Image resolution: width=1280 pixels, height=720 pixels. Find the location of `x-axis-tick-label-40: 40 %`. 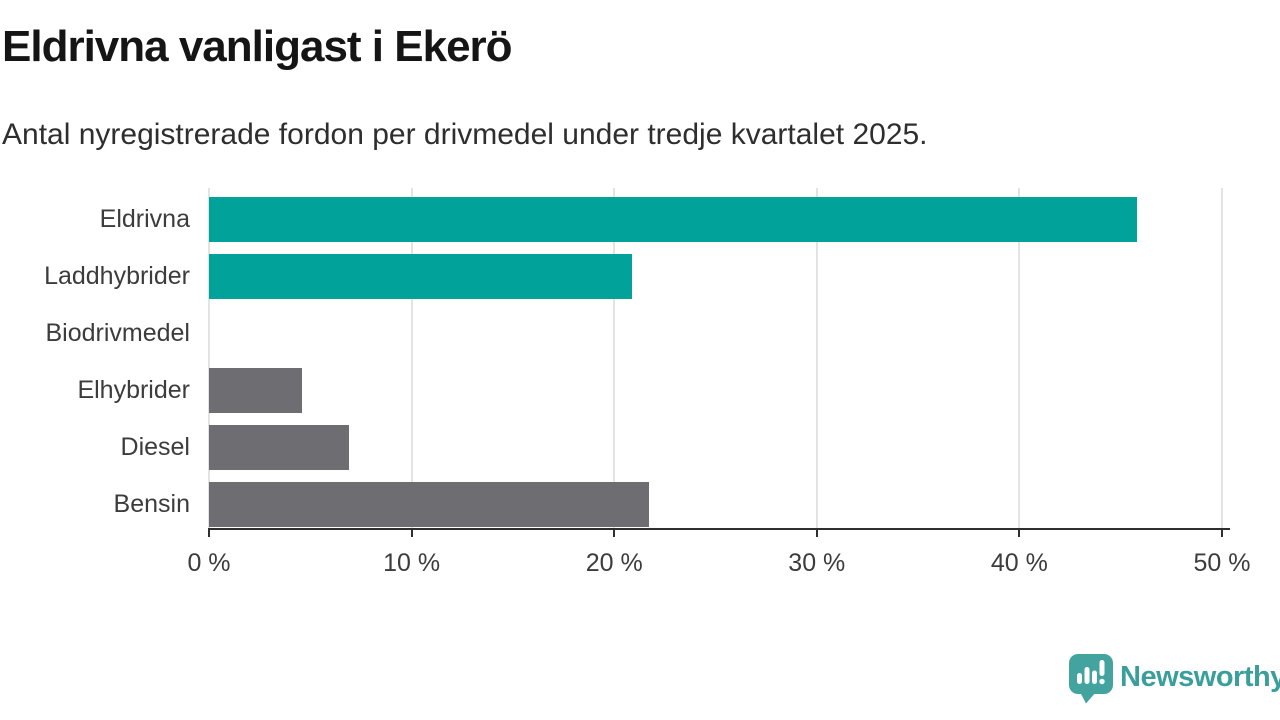

x-axis-tick-label-40: 40 % is located at coordinates (1019, 563).